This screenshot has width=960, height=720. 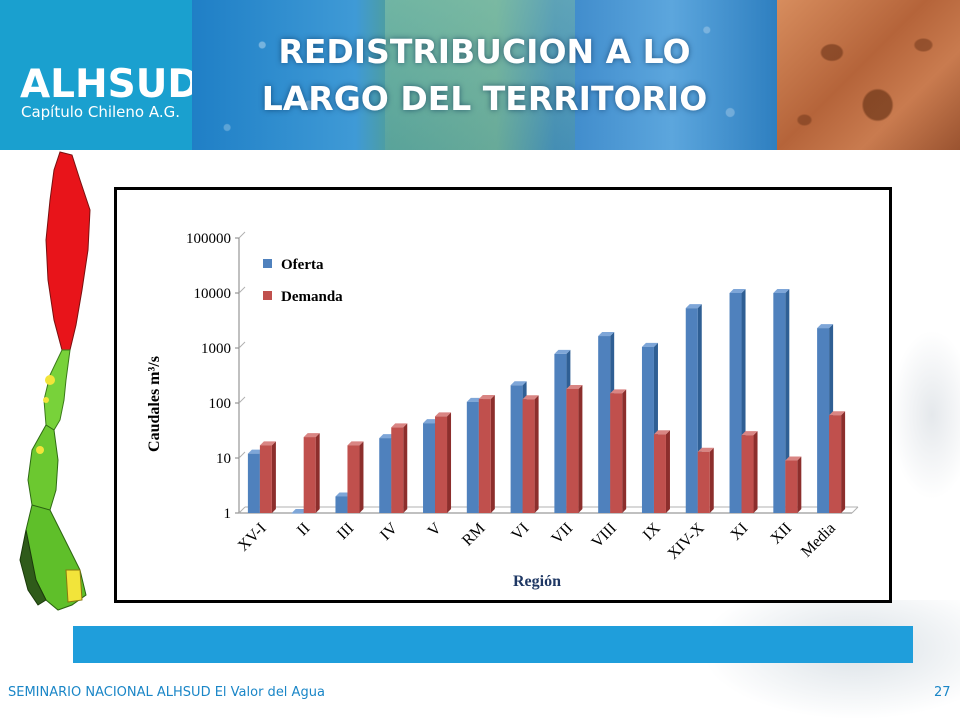 What do you see at coordinates (228, 514) in the screenshot?
I see `y-tick-label: 1` at bounding box center [228, 514].